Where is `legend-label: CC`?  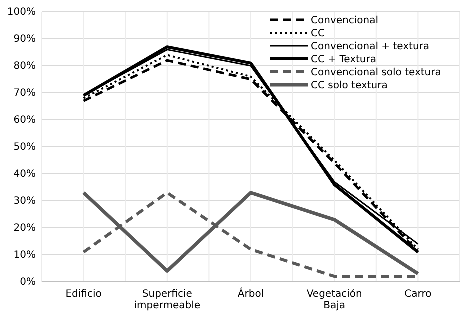
legend-label: CC is located at coordinates (318, 34).